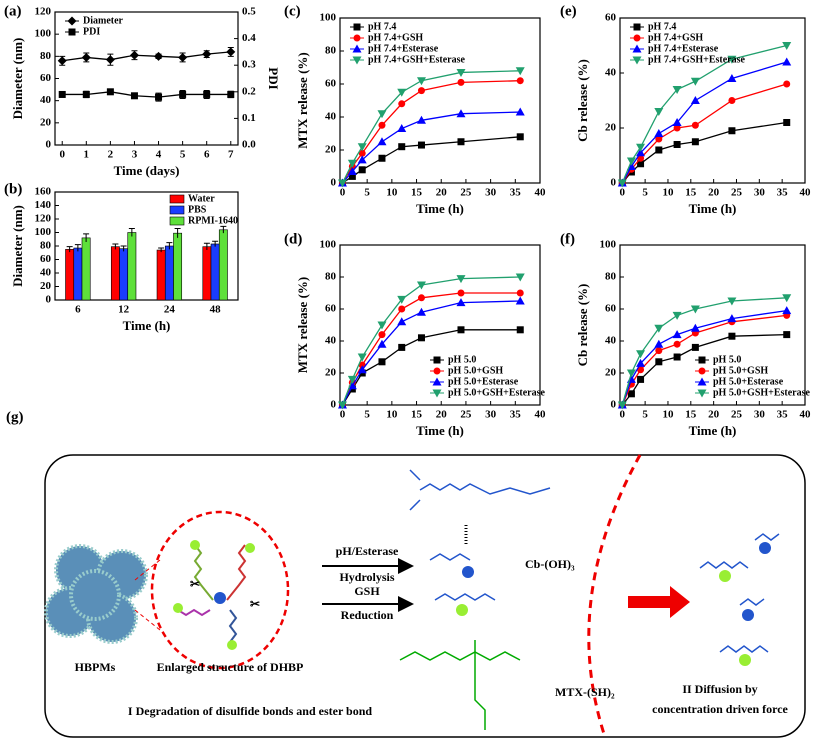  I want to click on label: Hydrolysis, so click(366, 577).